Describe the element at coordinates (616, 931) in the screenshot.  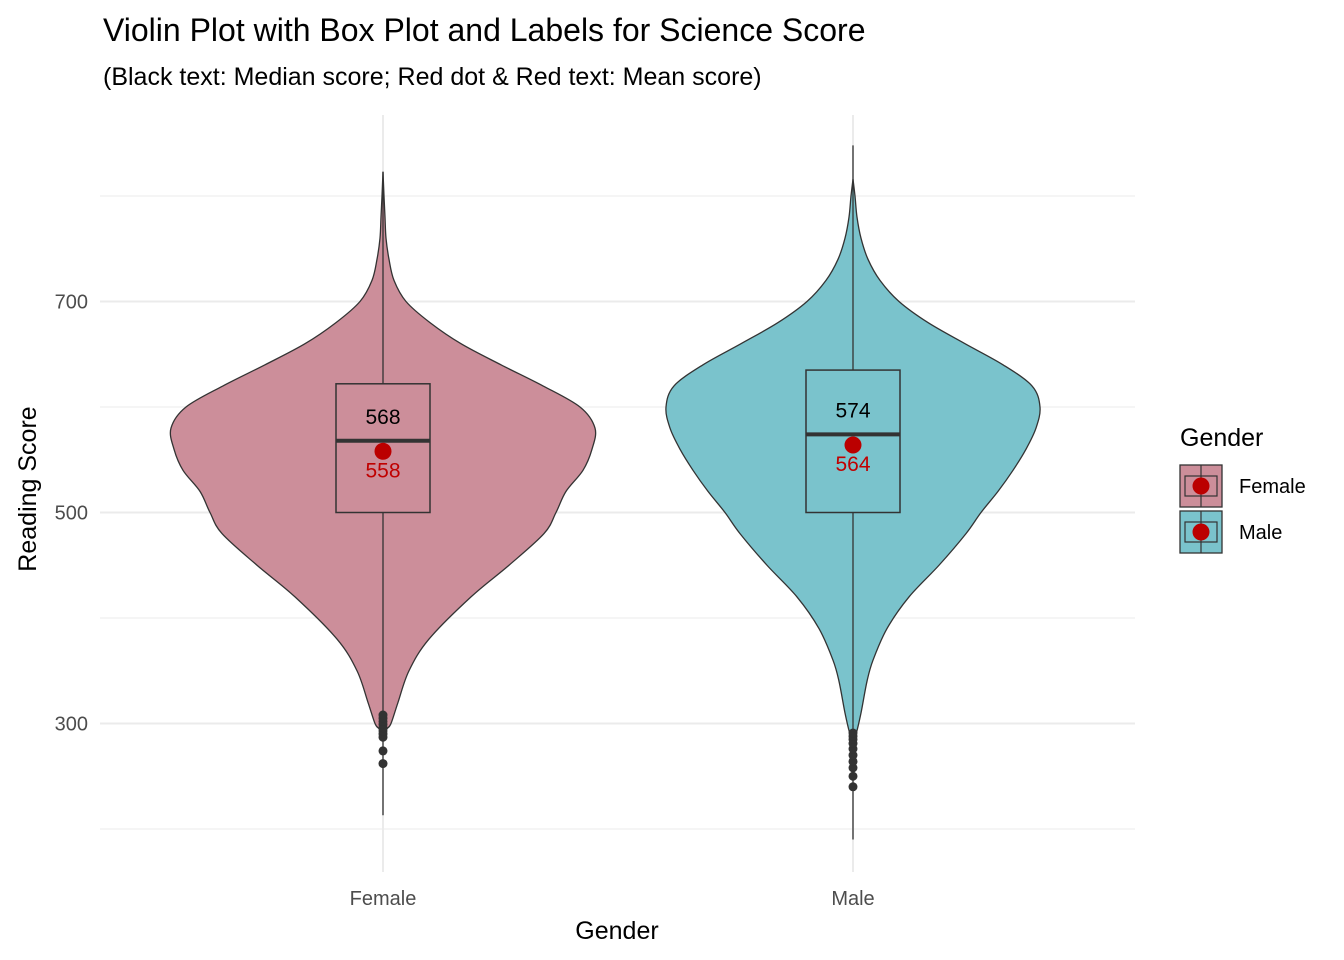
I see `x-axis-title: Gender` at that location.